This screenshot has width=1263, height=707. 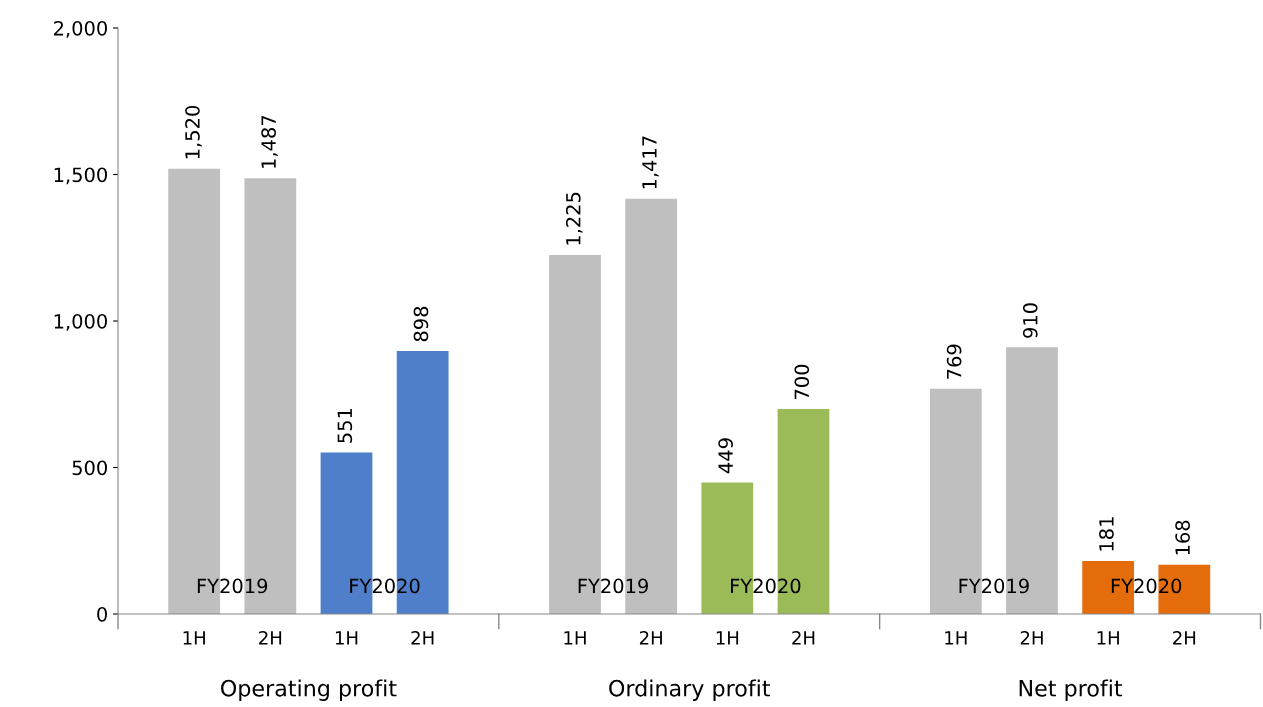 I want to click on data-label: 168, so click(x=1182, y=537).